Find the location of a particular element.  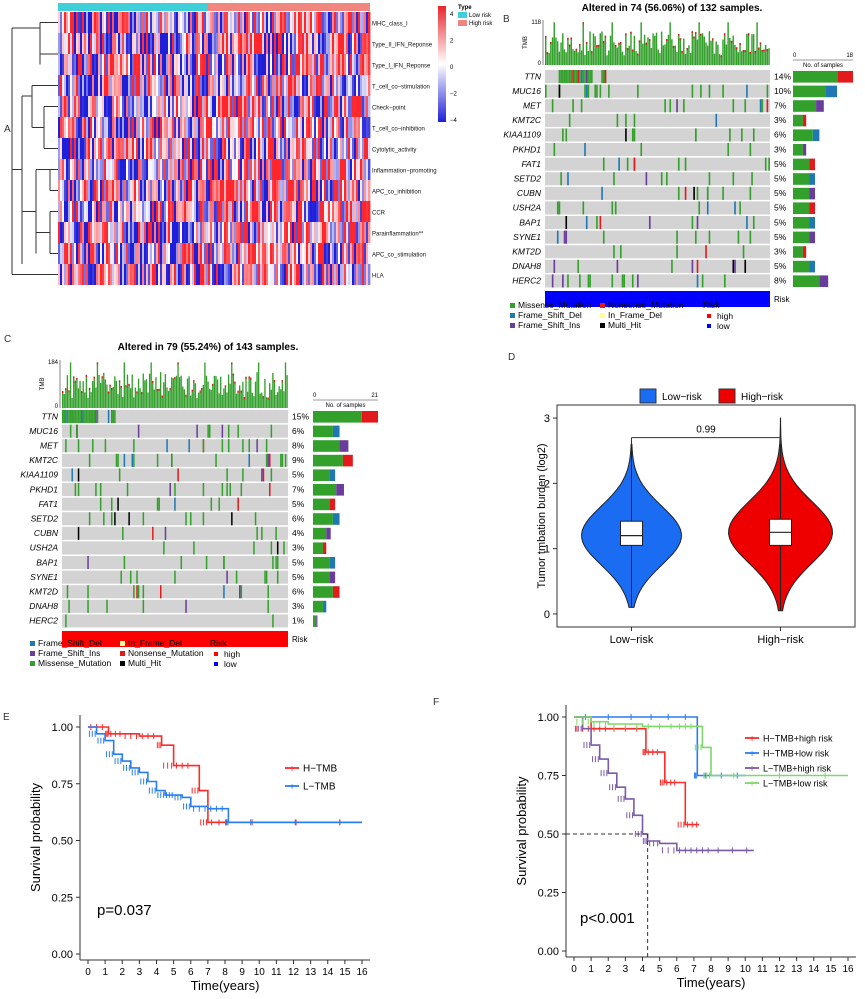

y-tick-label: 0.75 is located at coordinates (548, 777).